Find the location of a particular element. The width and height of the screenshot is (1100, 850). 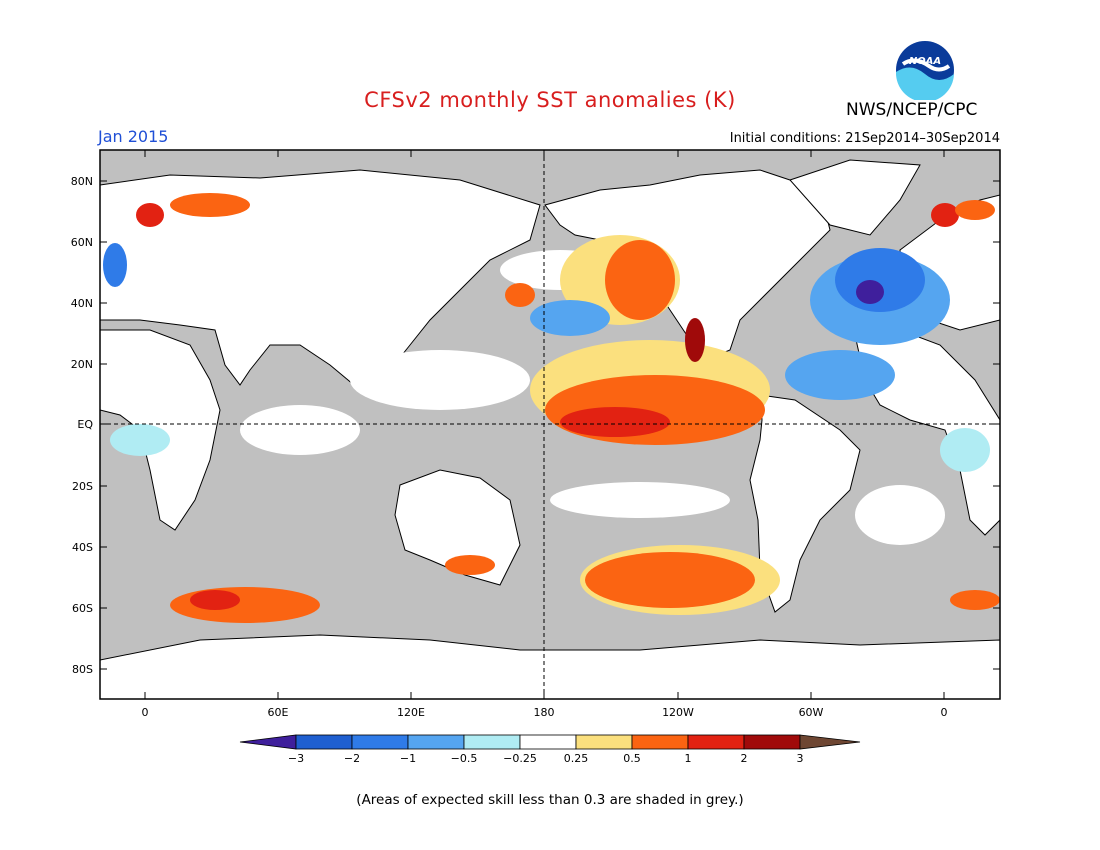

anomaly-southern-ocean-red is located at coordinates (215, 600).